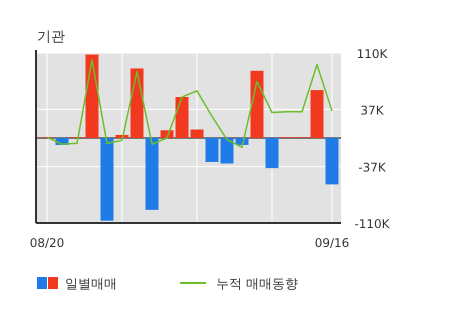 This screenshot has width=451, height=323. Describe the element at coordinates (372, 224) in the screenshot. I see `y-tick-label: -110K` at that location.